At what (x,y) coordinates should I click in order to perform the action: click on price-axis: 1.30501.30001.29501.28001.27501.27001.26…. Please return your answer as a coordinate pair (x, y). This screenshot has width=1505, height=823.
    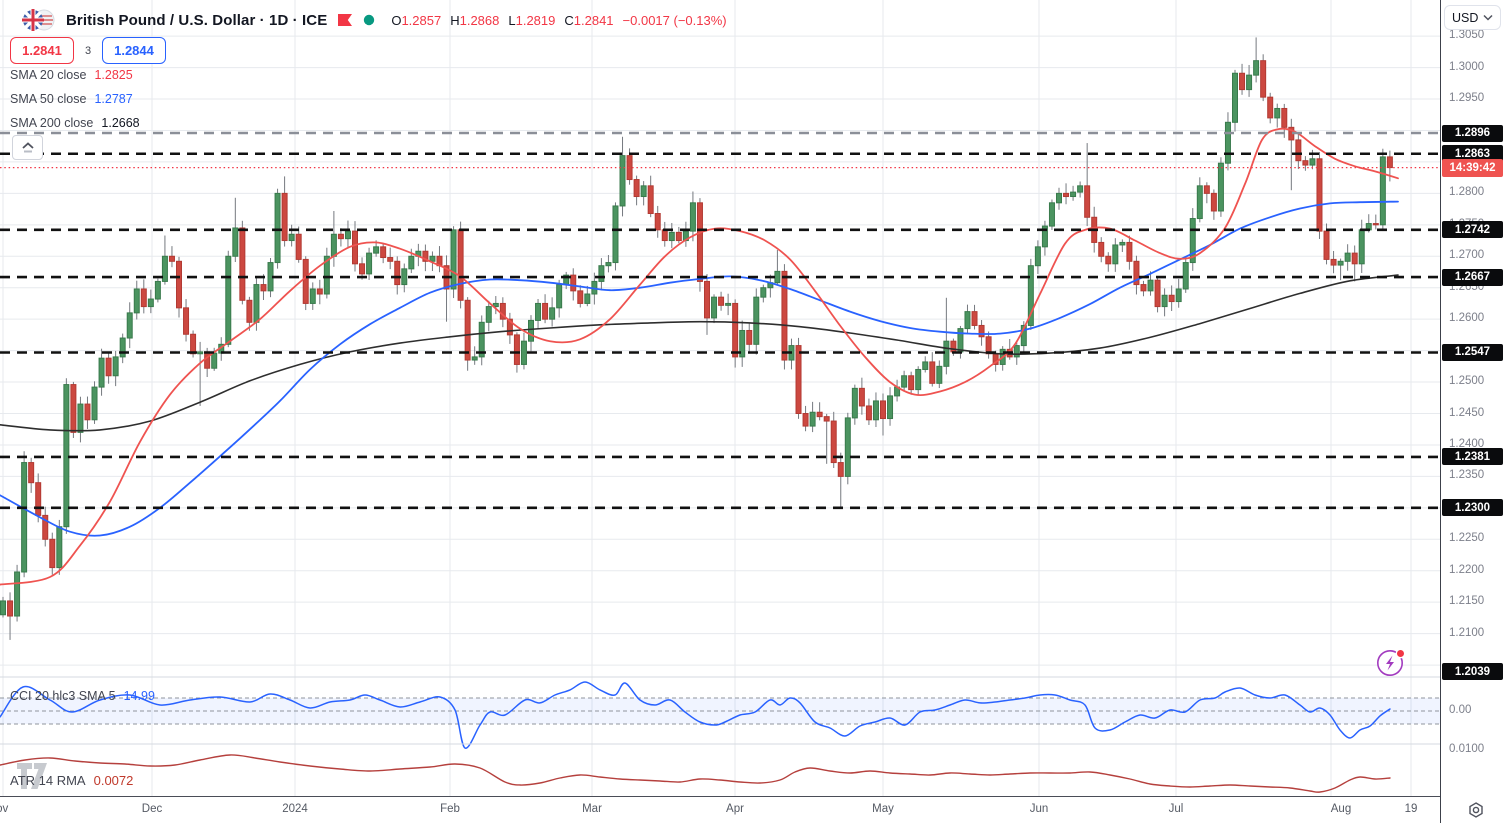
    Looking at the image, I should click on (1472, 411).